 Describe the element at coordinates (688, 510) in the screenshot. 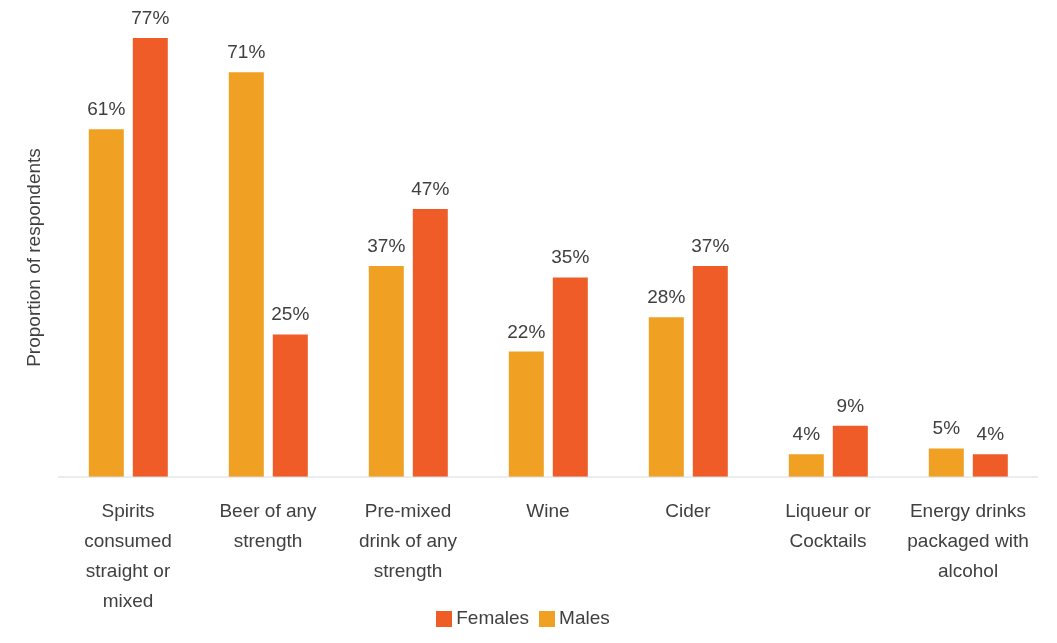

I see `x-tick-label: Cider` at that location.